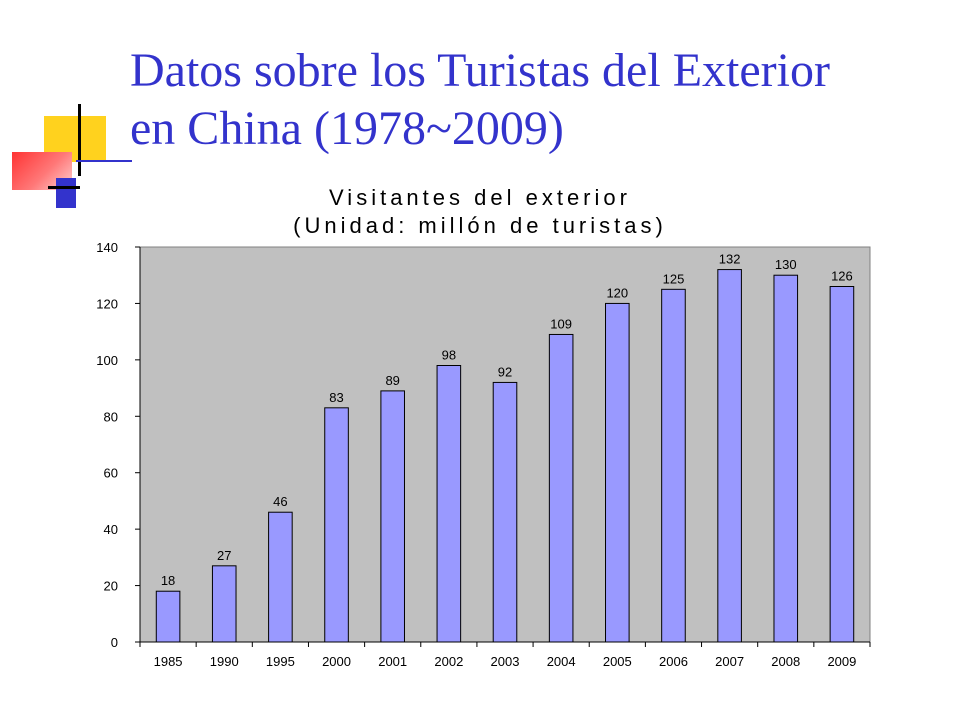  I want to click on y-tick-label: 40, so click(111, 529).